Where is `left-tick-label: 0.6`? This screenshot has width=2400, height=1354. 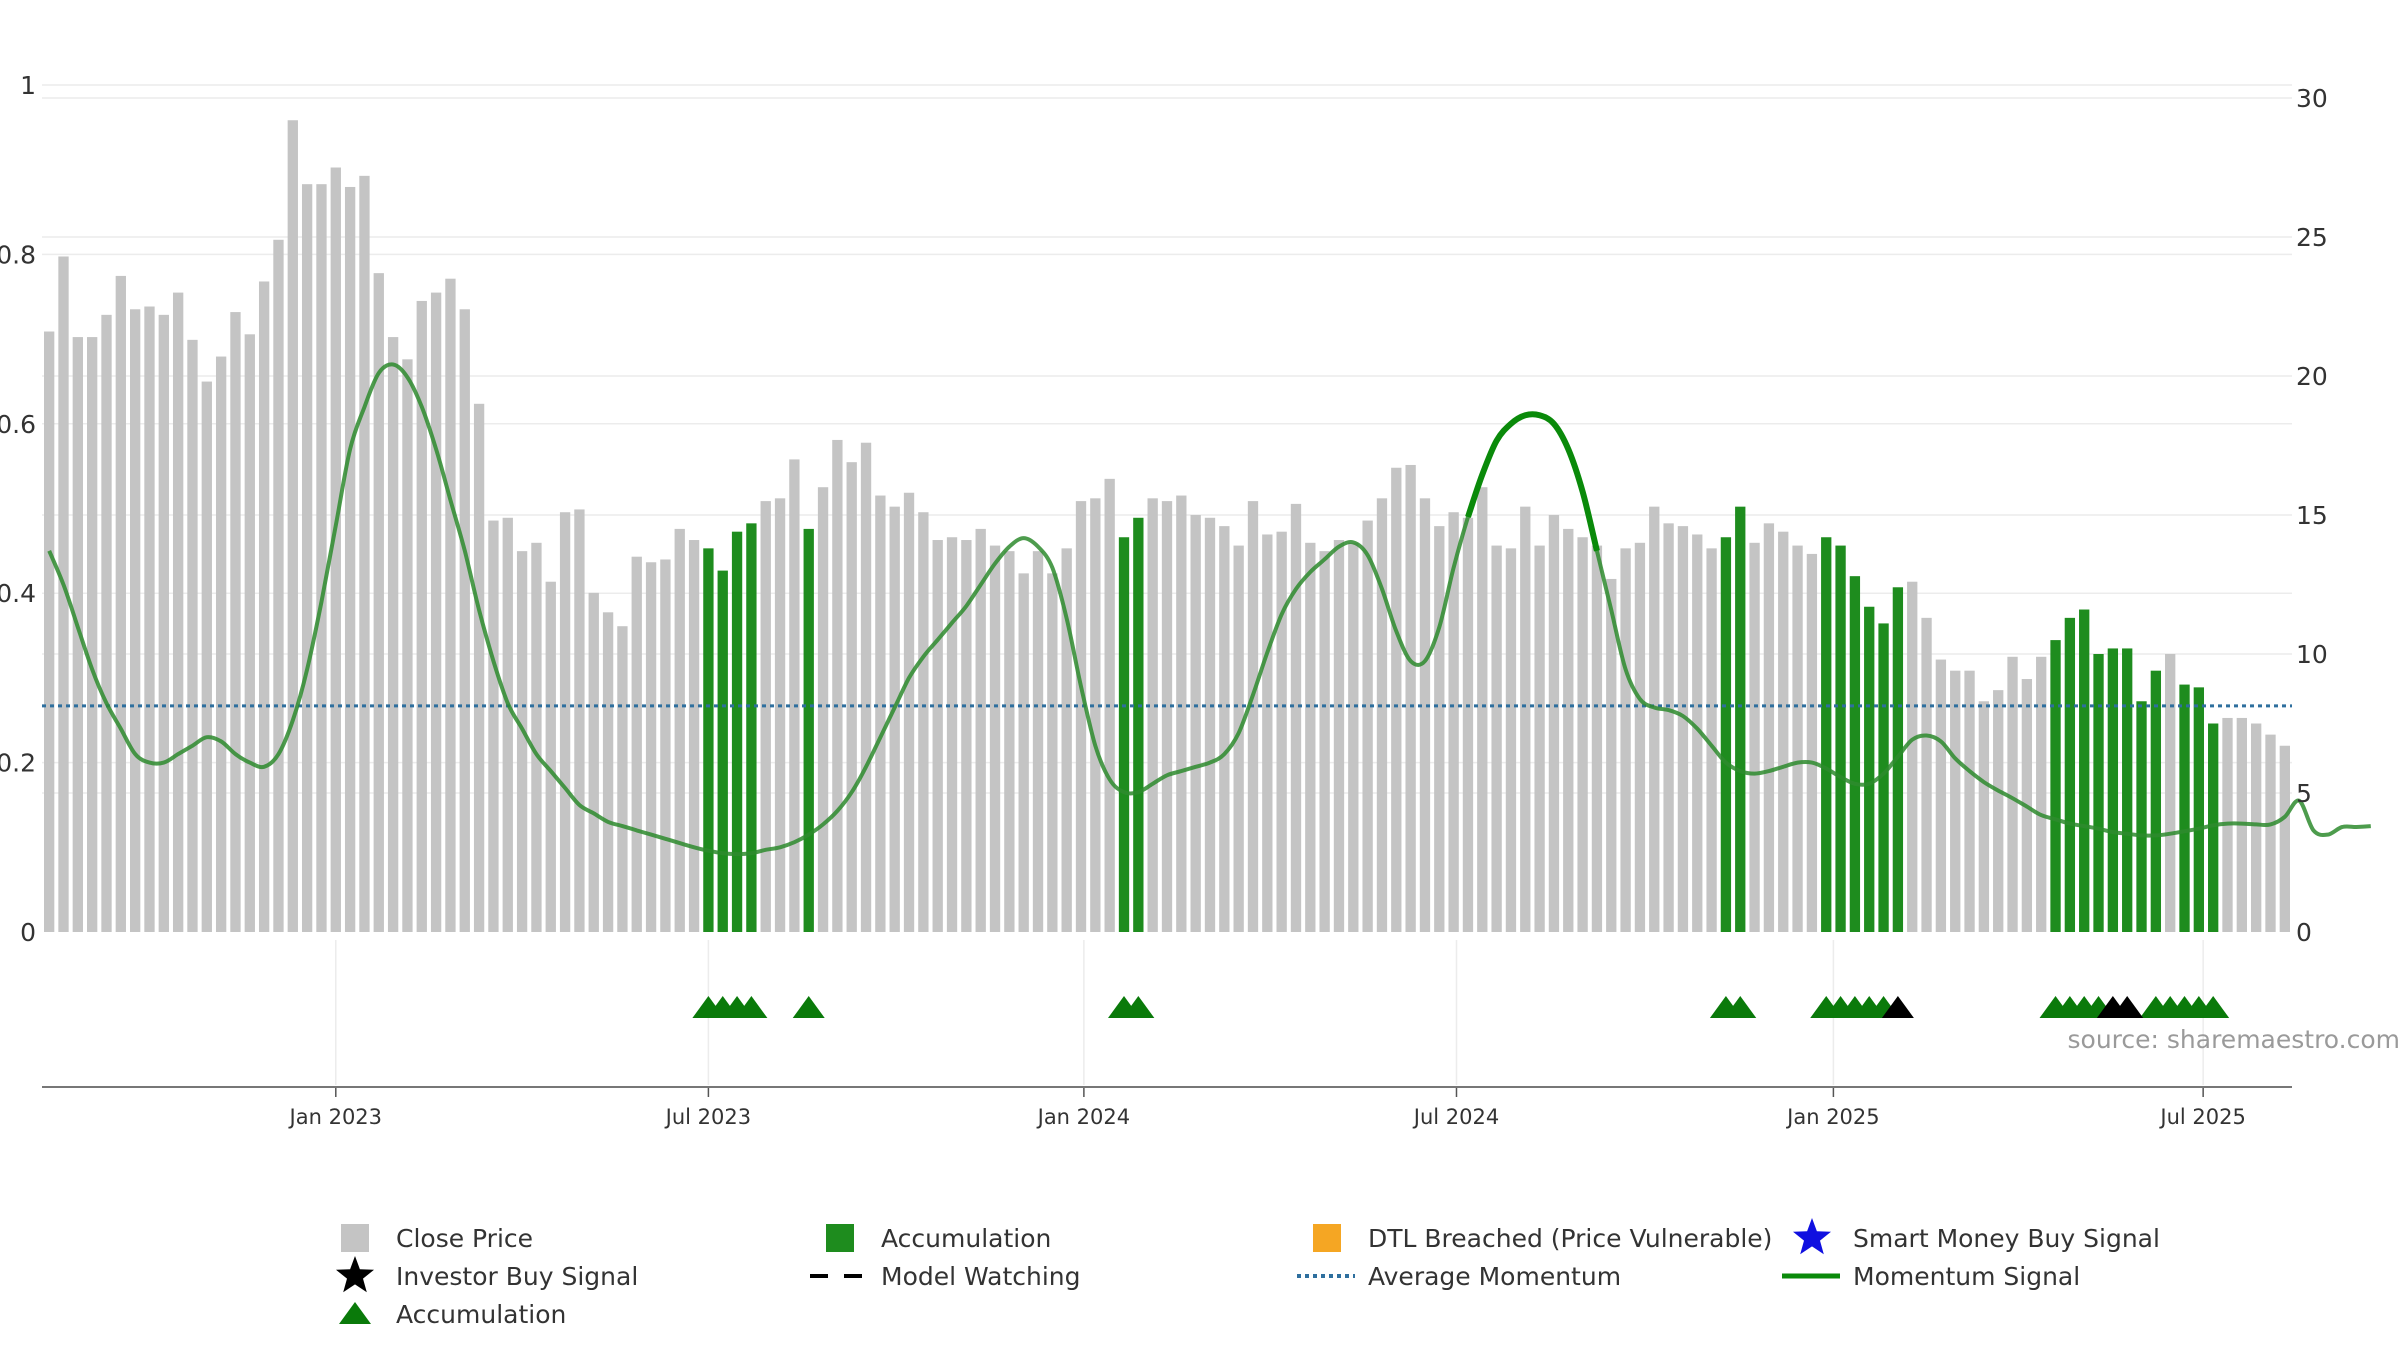
left-tick-label: 0.6 is located at coordinates (18, 424).